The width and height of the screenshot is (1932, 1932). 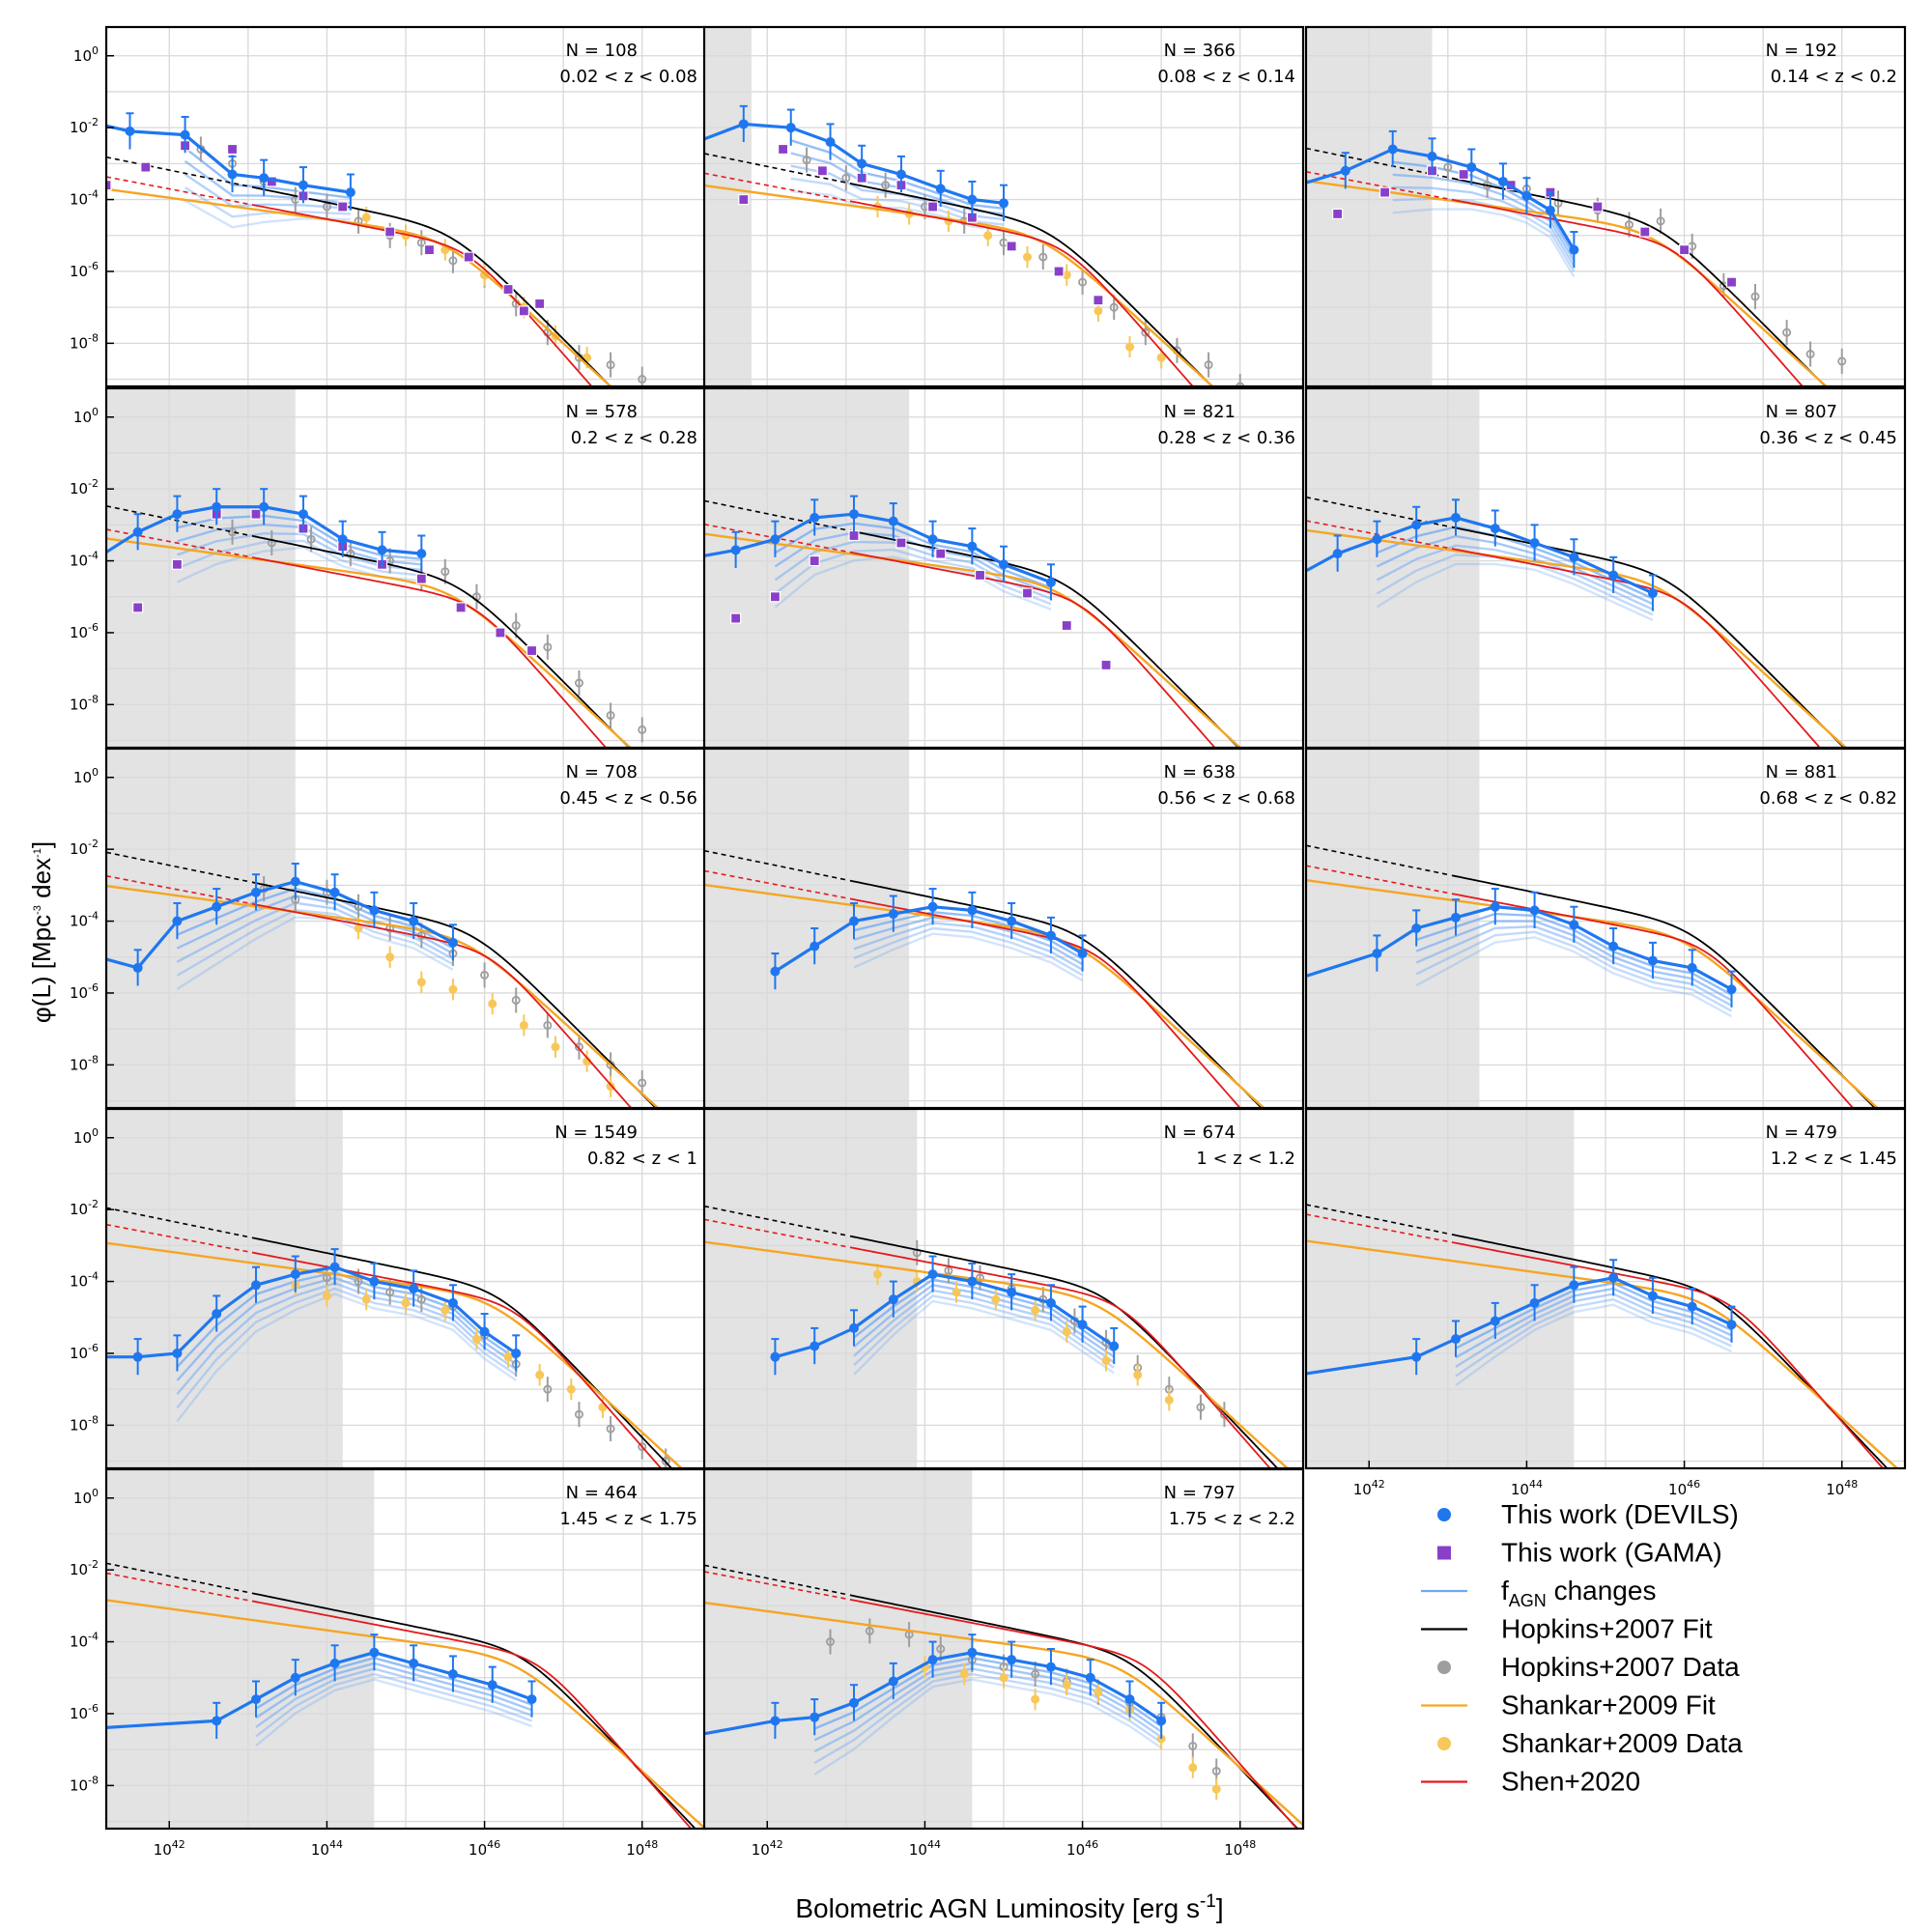 What do you see at coordinates (1607, 1629) in the screenshot?
I see `legend-label: Hopkins+2007 Fit` at bounding box center [1607, 1629].